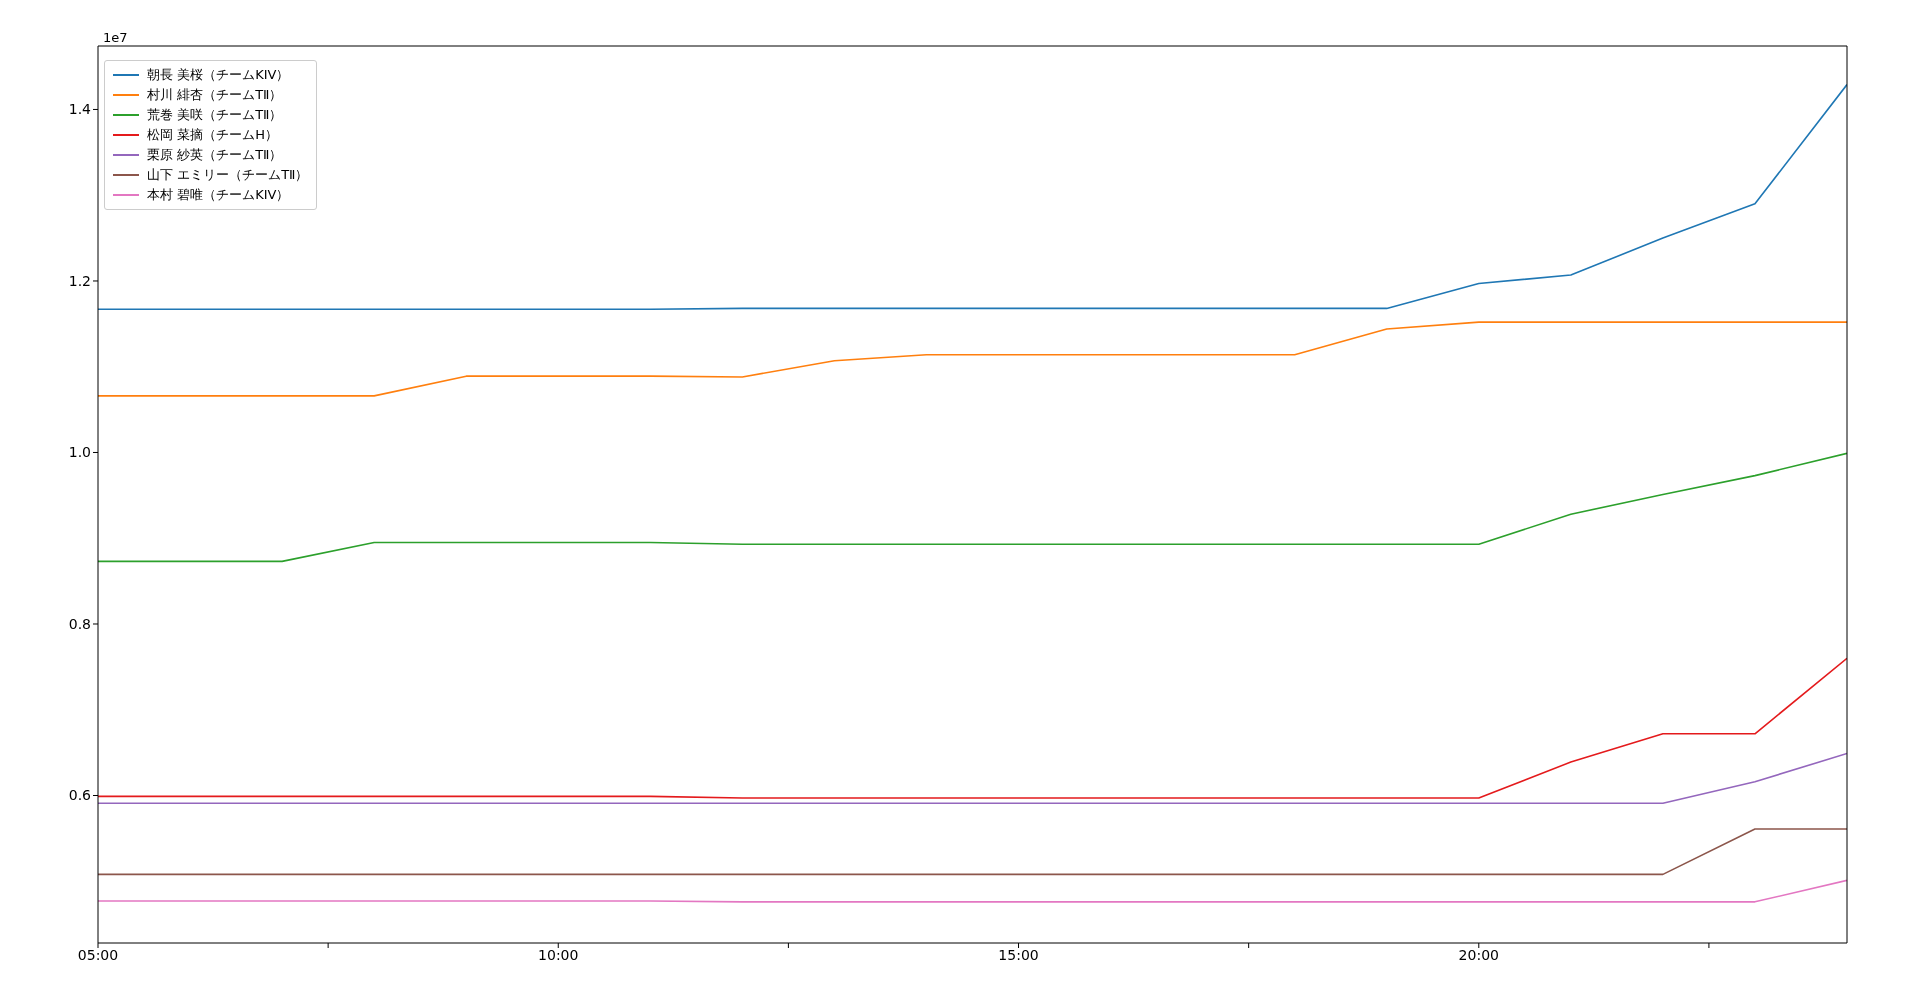 The image size is (1920, 993). Describe the element at coordinates (115, 37) in the screenshot. I see `text: 1e7` at that location.